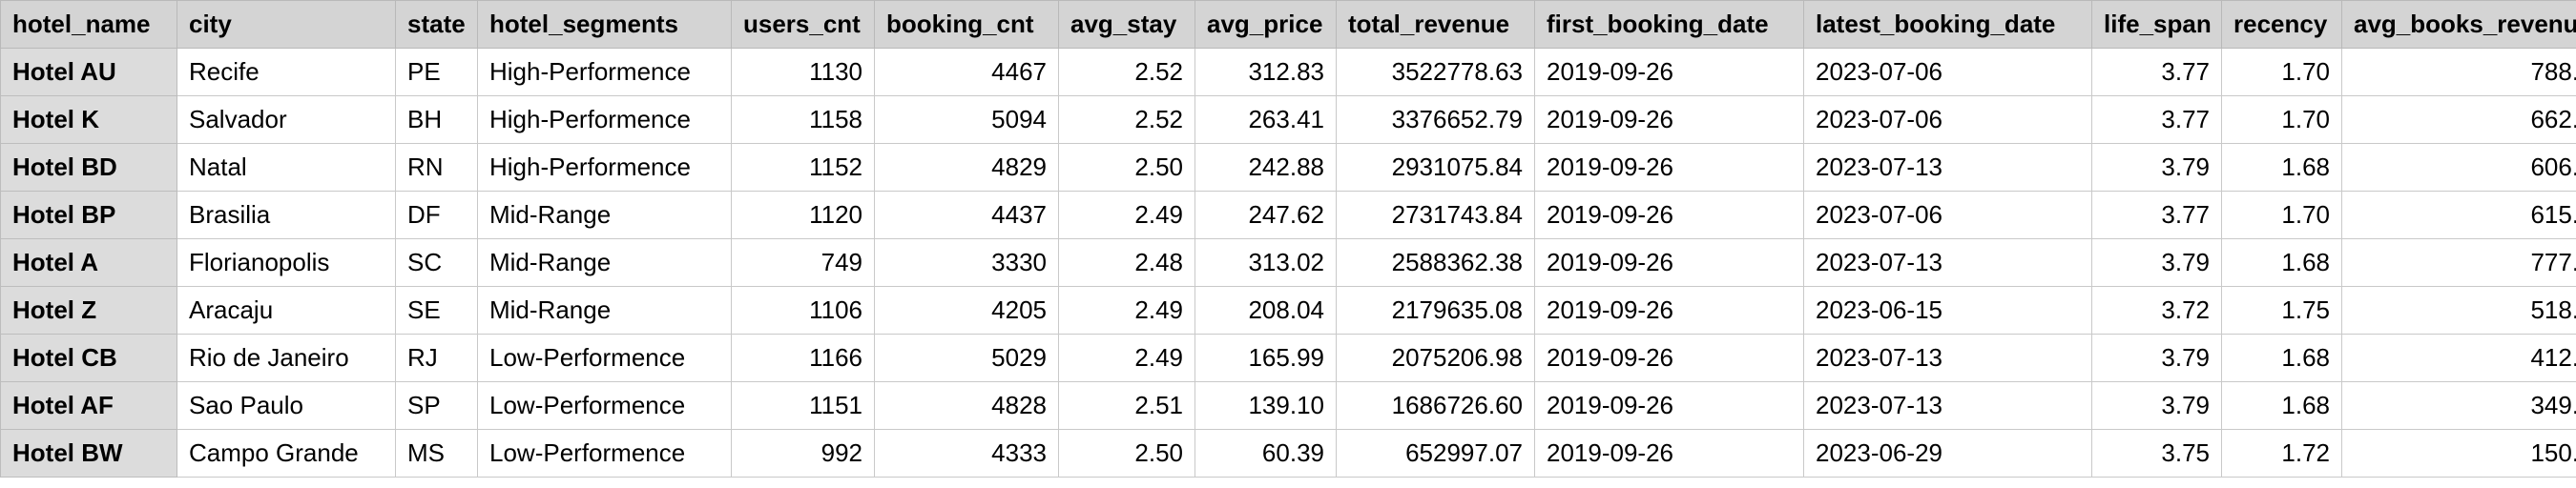 This screenshot has width=2576, height=488. Describe the element at coordinates (2458, 262) in the screenshot. I see `cell-avg-books-revenue: 777.29` at that location.